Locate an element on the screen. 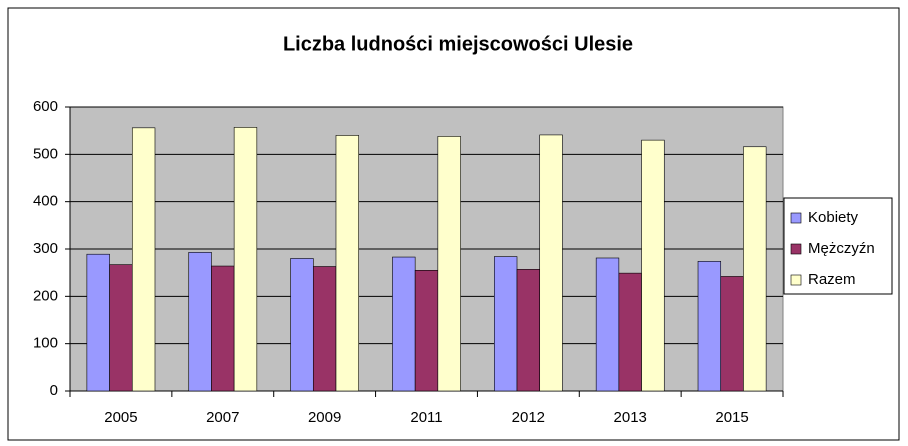 This screenshot has width=908, height=446. x-tick-label: 2013 is located at coordinates (630, 417).